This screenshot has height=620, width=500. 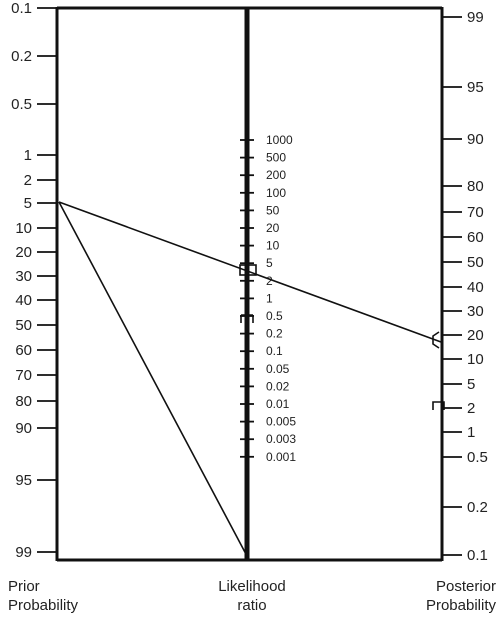 What do you see at coordinates (475, 237) in the screenshot?
I see `posterior-tick-label: 60` at bounding box center [475, 237].